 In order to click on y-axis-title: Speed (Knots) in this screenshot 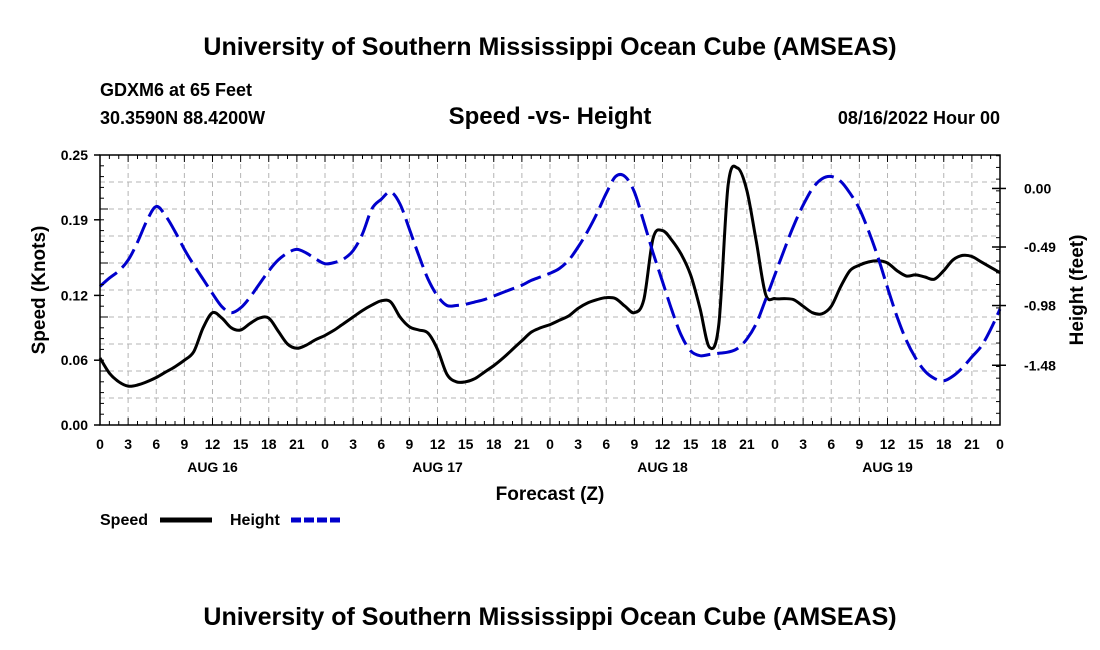, I will do `click(39, 290)`.